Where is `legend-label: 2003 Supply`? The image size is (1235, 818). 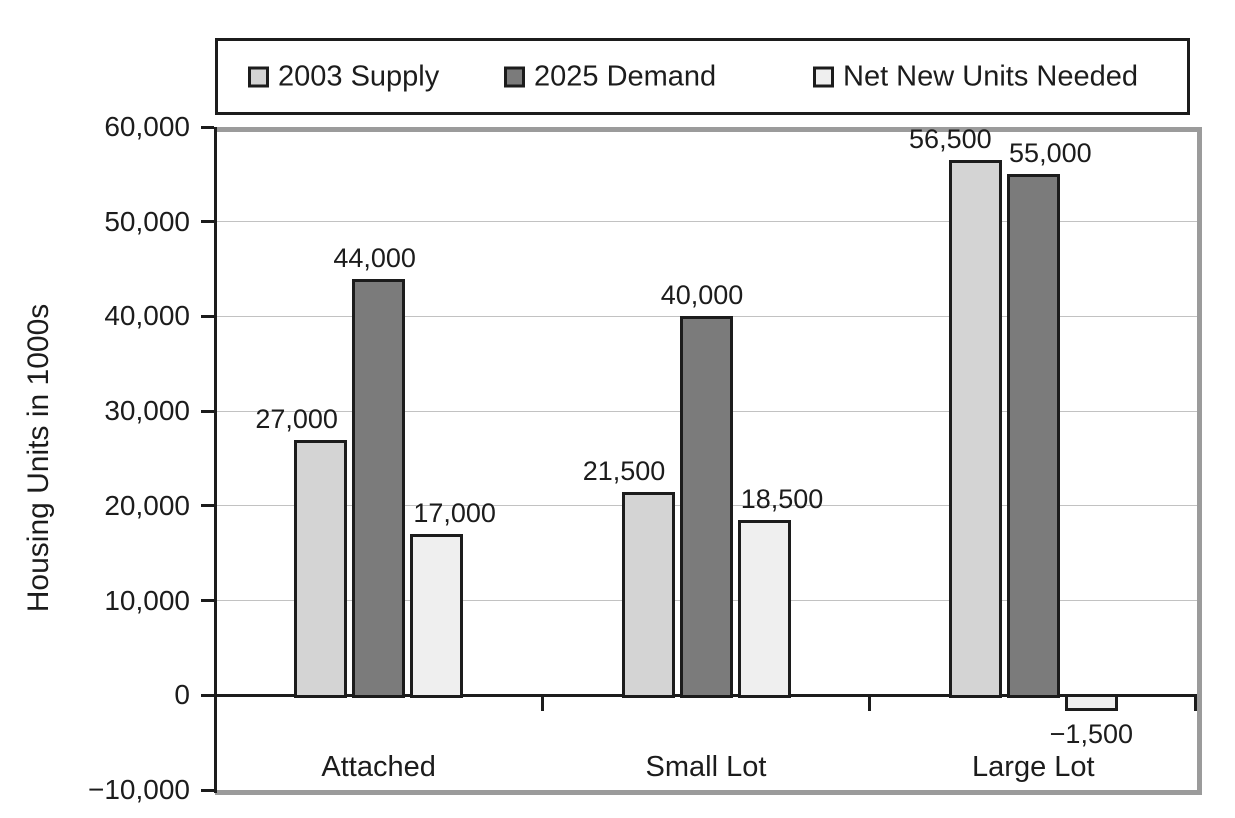 legend-label: 2003 Supply is located at coordinates (359, 76).